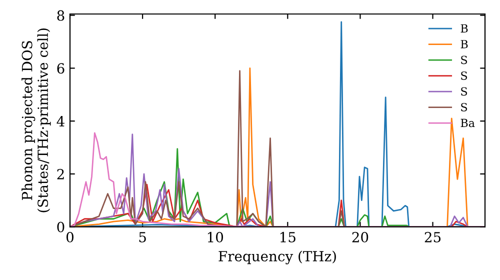  What do you see at coordinates (288, 237) in the screenshot?
I see `x-tick-label: 15` at bounding box center [288, 237].